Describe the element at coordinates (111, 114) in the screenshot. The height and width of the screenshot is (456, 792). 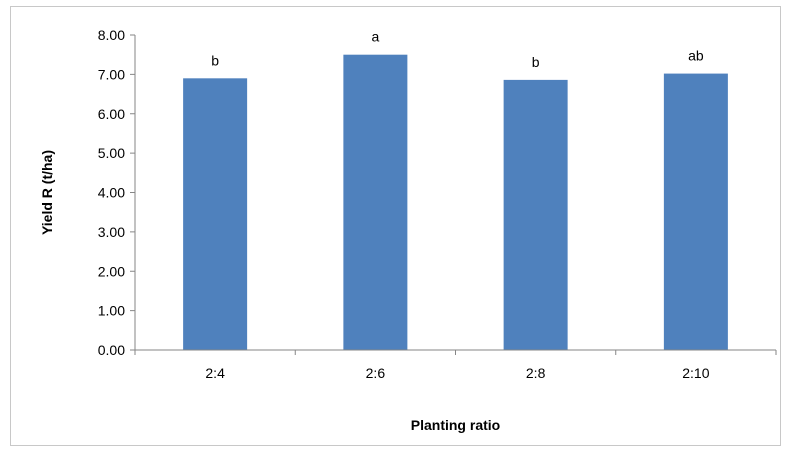
I see `y-tick-label: 6.00` at that location.